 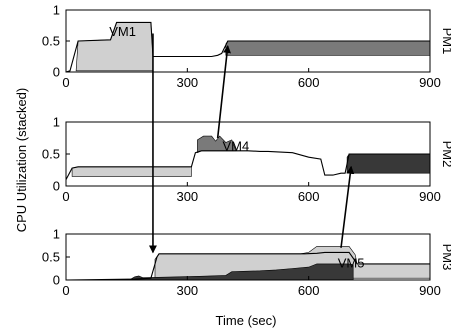 I want to click on vm-label-vm5: VM5, so click(x=351, y=263).